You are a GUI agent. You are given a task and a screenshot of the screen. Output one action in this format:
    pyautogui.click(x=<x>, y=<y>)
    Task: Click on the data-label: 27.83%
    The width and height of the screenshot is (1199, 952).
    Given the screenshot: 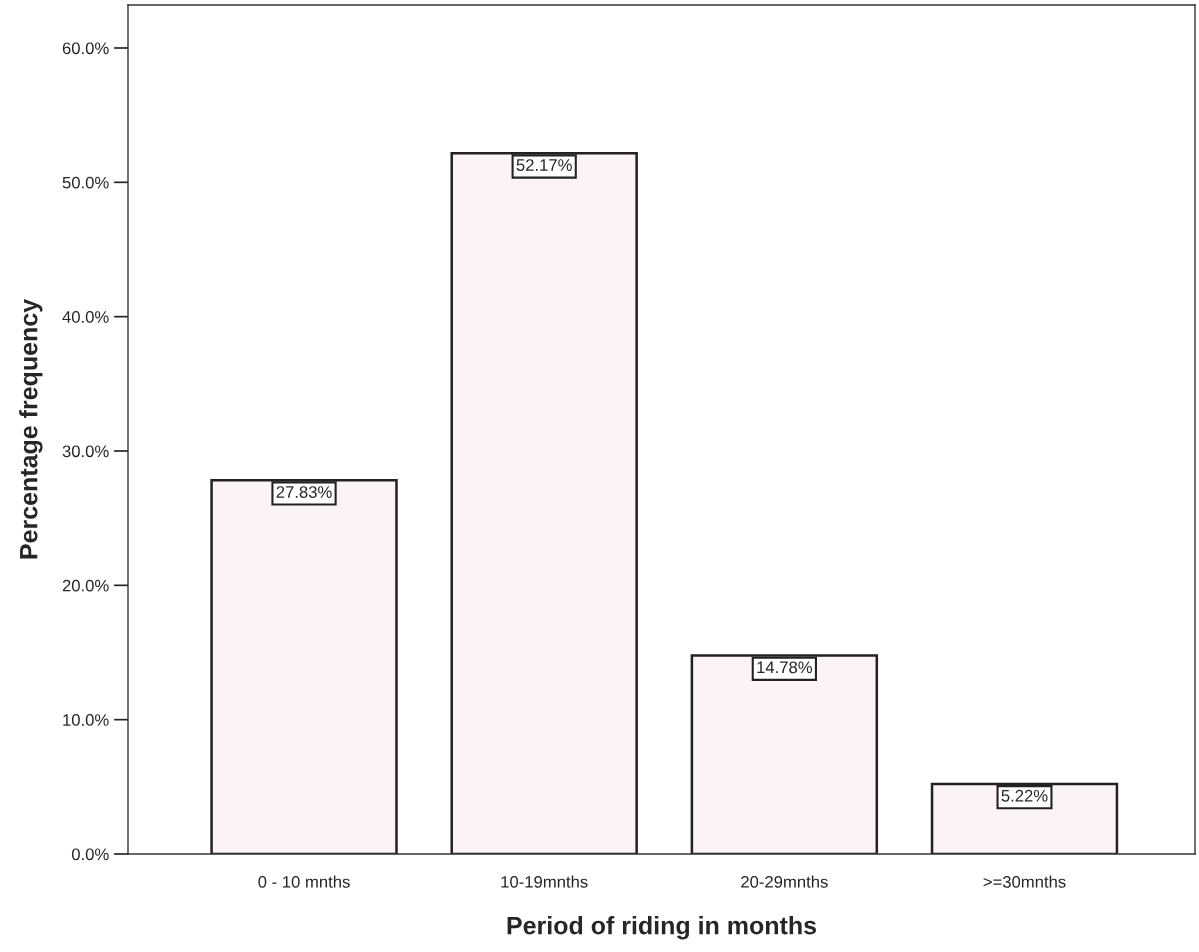 What is the action you would take?
    pyautogui.click(x=304, y=492)
    